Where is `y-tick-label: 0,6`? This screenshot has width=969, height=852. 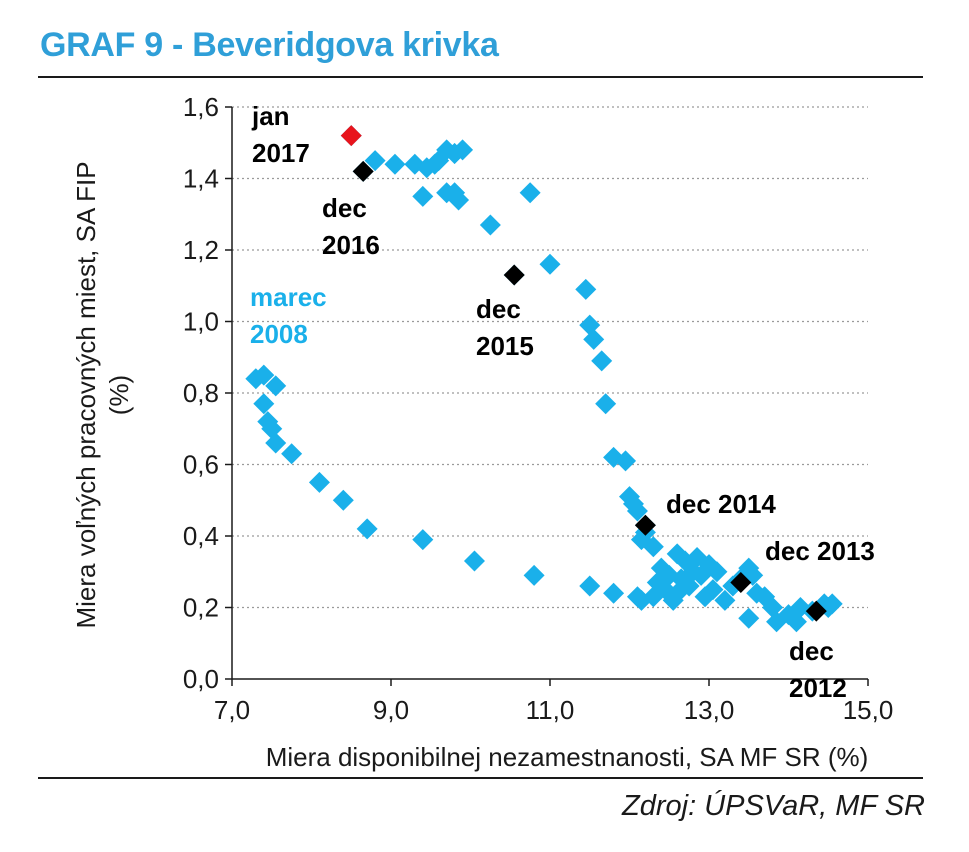
y-tick-label: 0,6 is located at coordinates (201, 465).